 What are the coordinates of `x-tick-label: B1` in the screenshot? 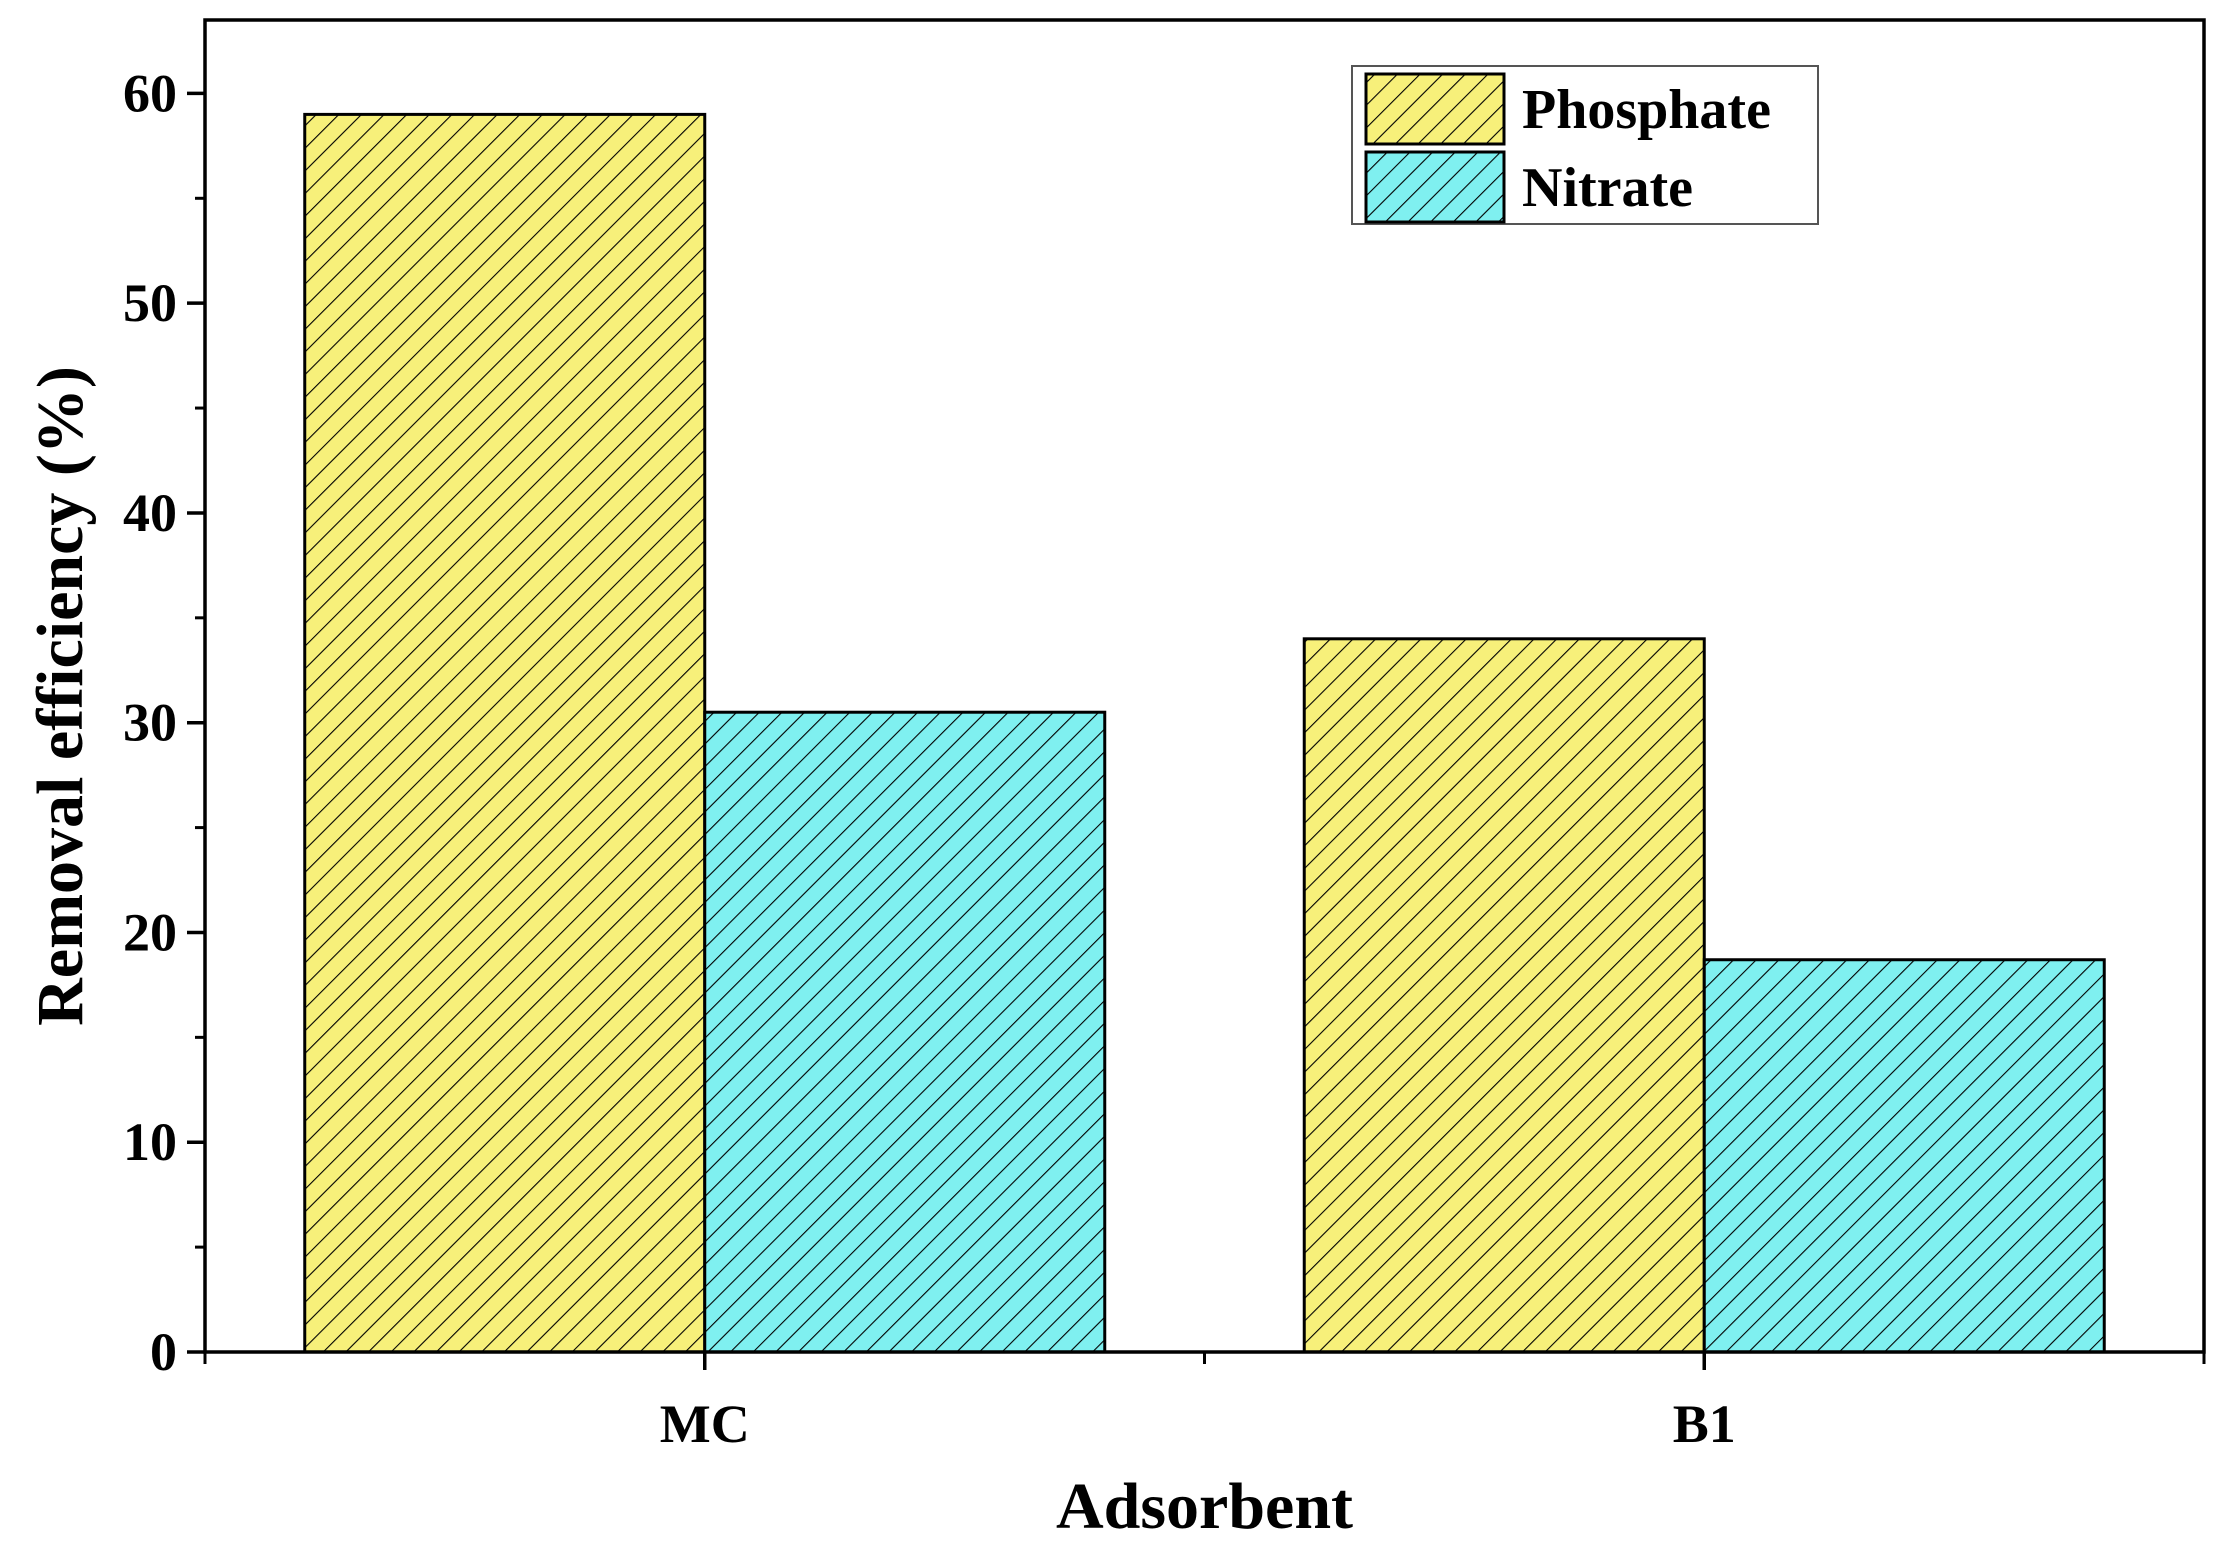 It's located at (1704, 1424).